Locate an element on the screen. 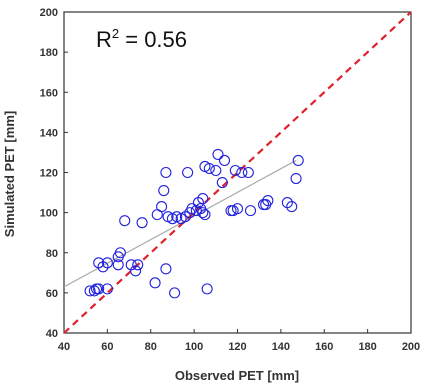 Image resolution: width=425 pixels, height=386 pixels. y-tick-label: 100 is located at coordinates (49, 214).